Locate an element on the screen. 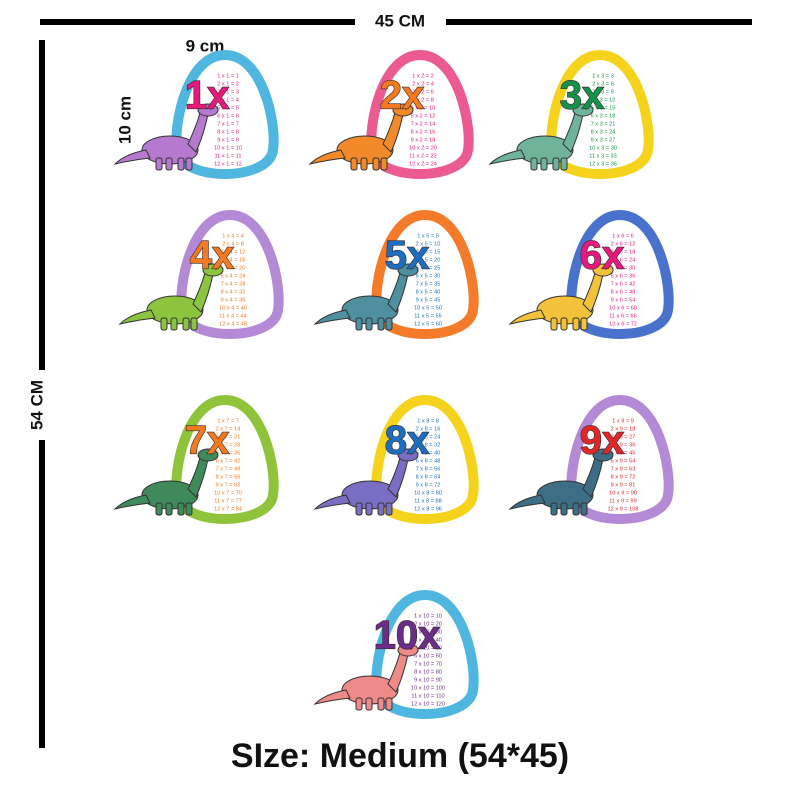 The width and height of the screenshot is (800, 800). table-line: 7 x 10 = 70 is located at coordinates (428, 664).